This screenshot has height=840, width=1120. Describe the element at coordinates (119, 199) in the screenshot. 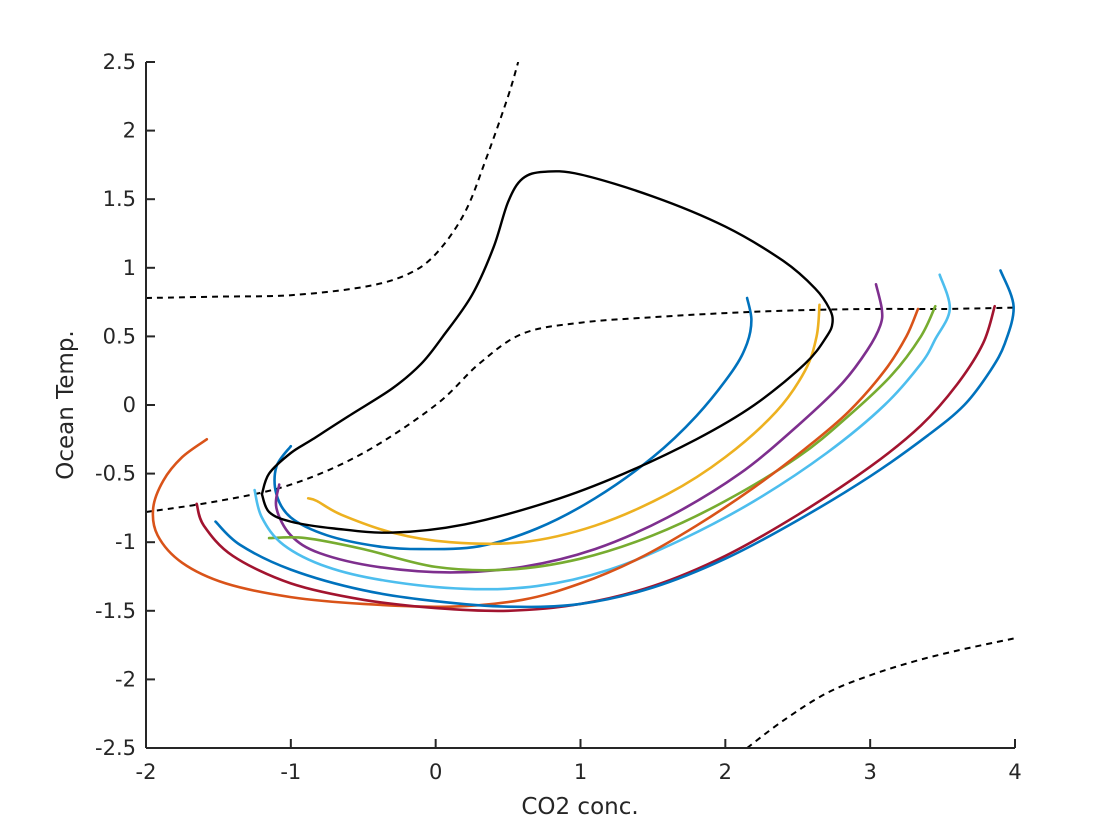

I see `y-tick-label: 1.5` at that location.